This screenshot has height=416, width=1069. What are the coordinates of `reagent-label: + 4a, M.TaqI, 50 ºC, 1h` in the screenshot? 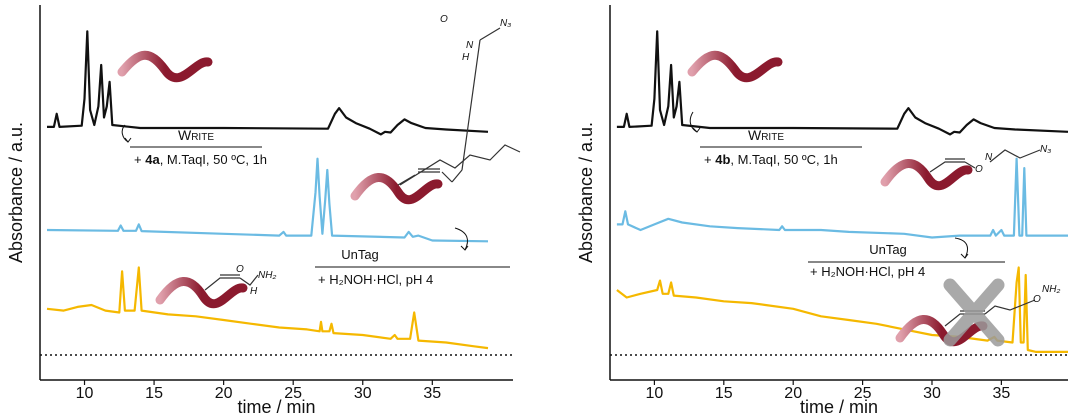 It's located at (200, 159).